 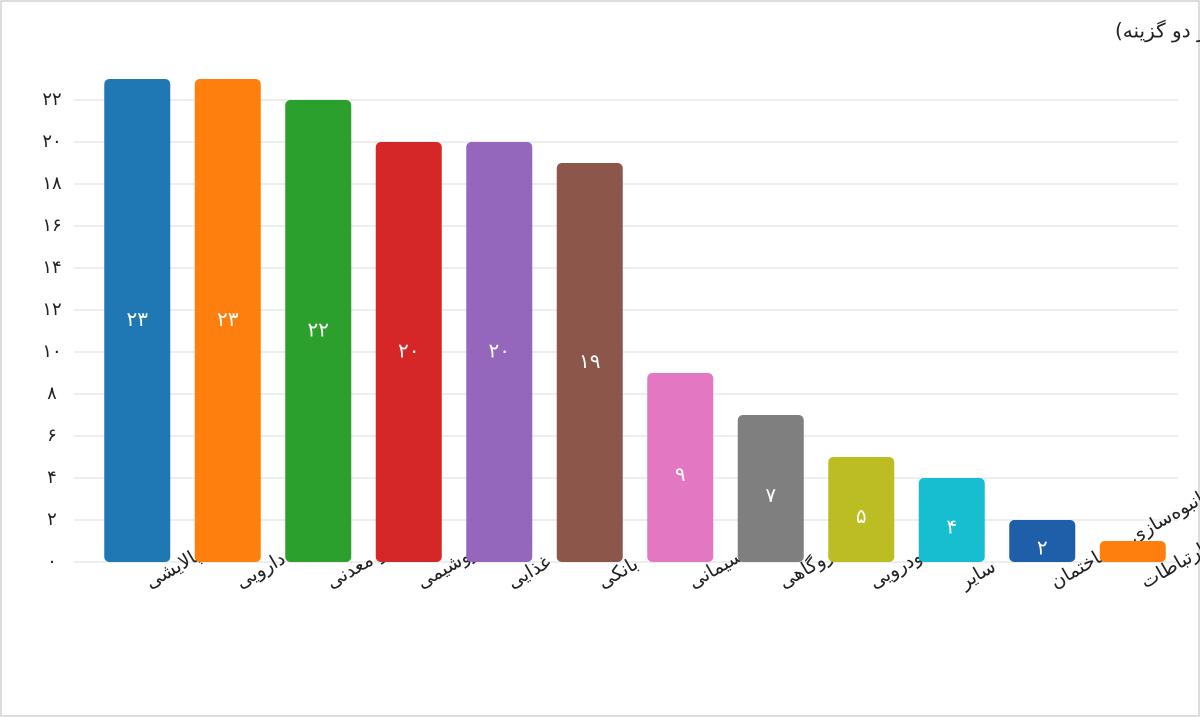 I want to click on y-tick-label: ۴, so click(x=52, y=477).